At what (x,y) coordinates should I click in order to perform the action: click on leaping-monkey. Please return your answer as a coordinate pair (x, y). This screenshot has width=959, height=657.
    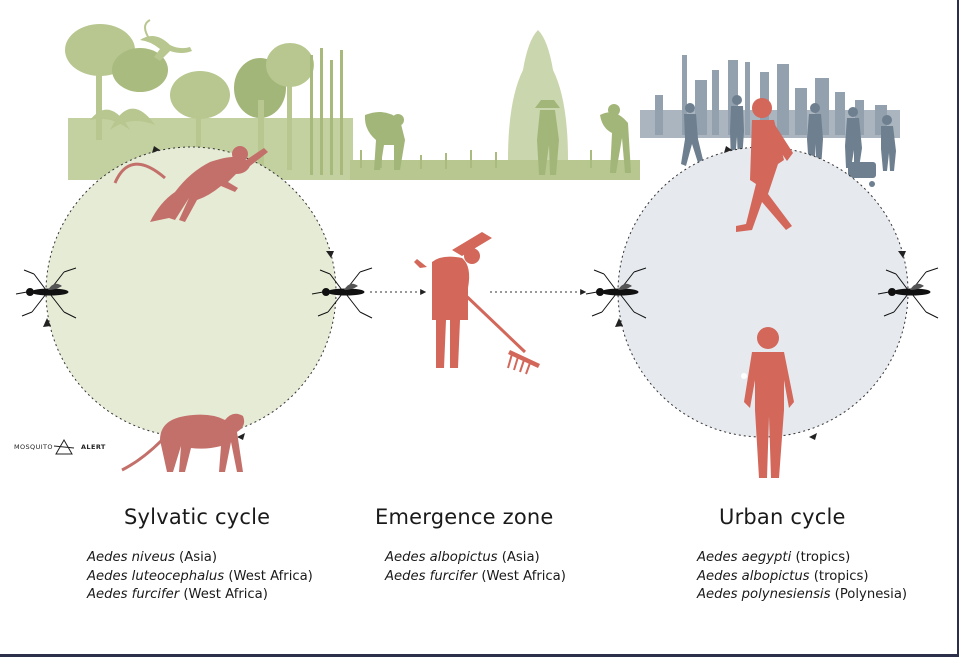
    Looking at the image, I should click on (190, 184).